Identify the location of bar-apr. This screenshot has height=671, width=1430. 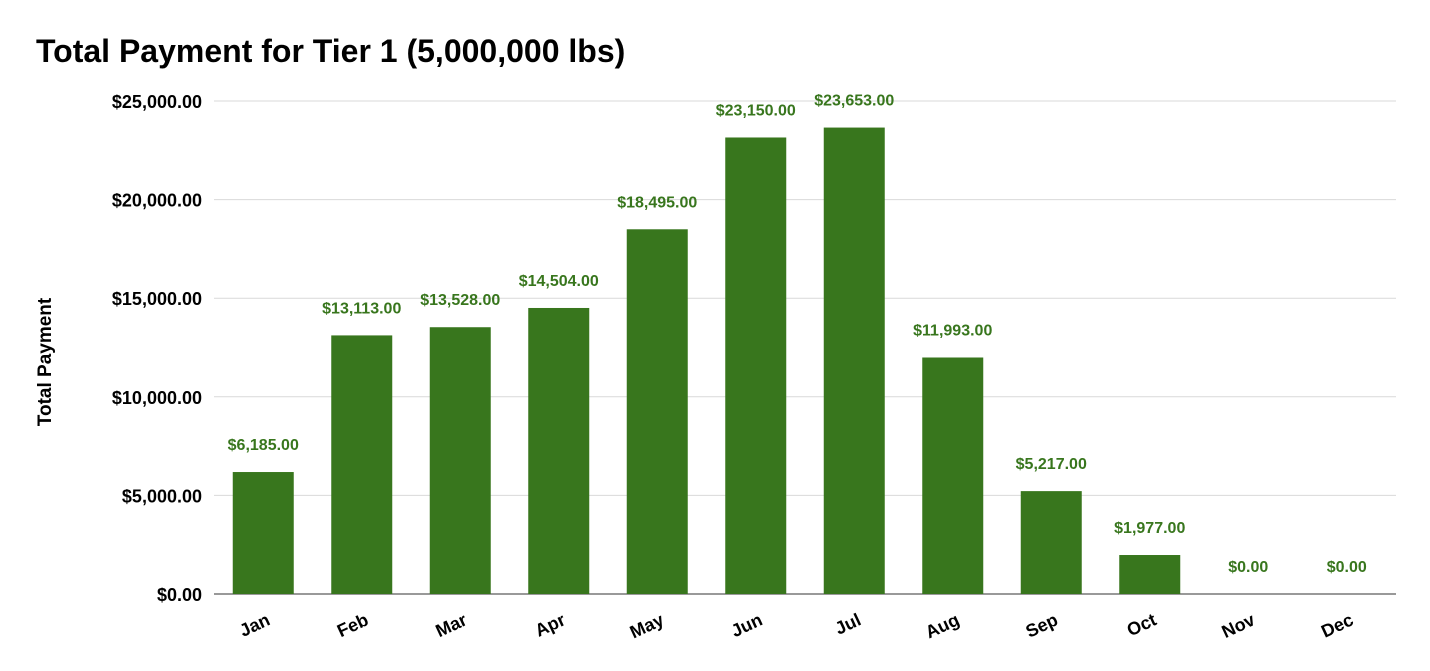
(559, 450).